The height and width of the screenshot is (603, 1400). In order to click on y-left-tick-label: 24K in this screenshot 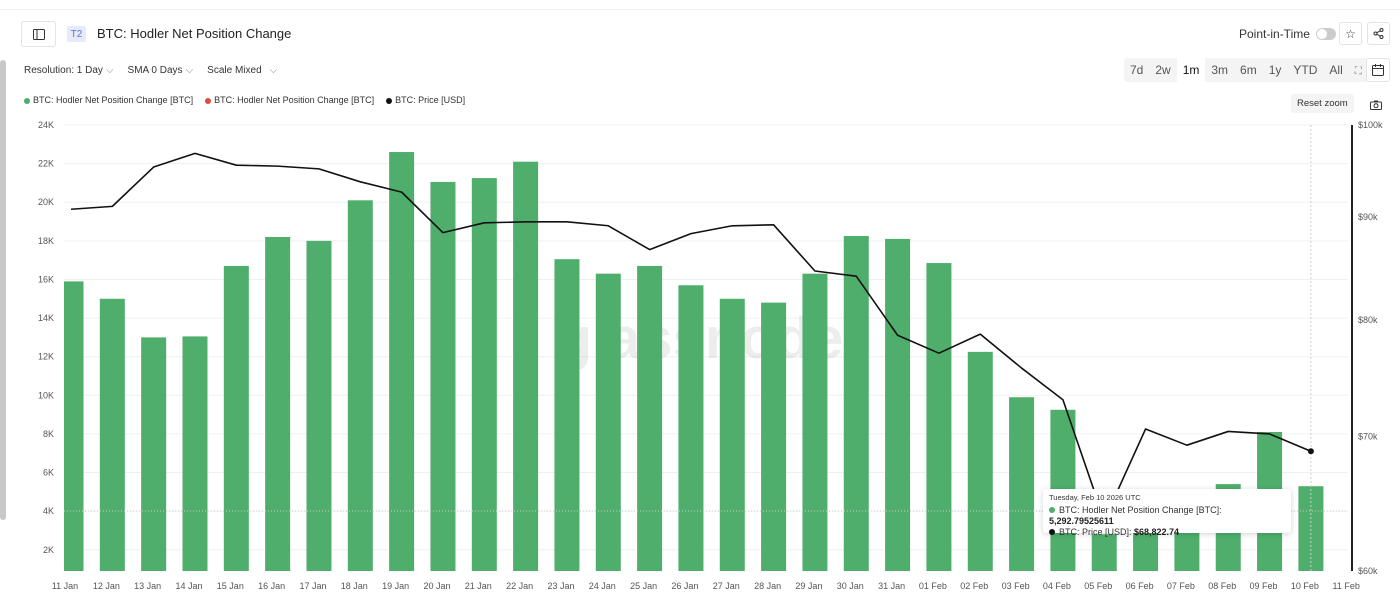, I will do `click(46, 125)`.